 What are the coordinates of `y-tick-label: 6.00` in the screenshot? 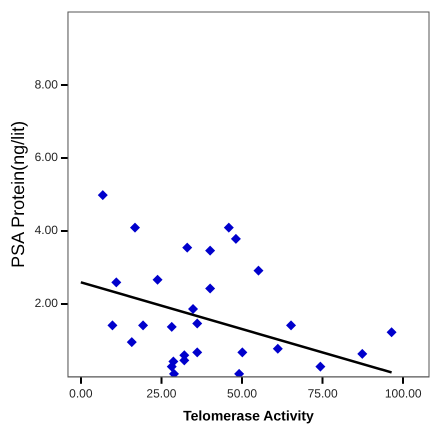 It's located at (46, 157).